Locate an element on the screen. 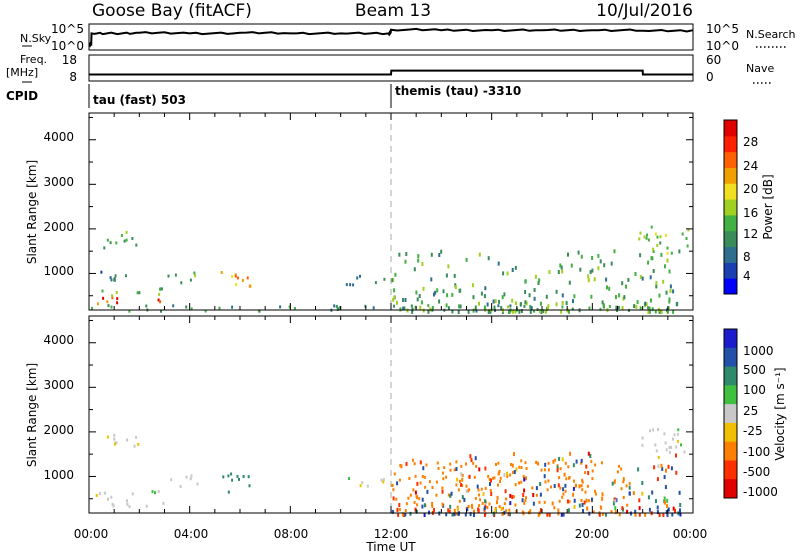 The image size is (800, 554). power-ylabel: Slant Range [km] is located at coordinates (32, 212).